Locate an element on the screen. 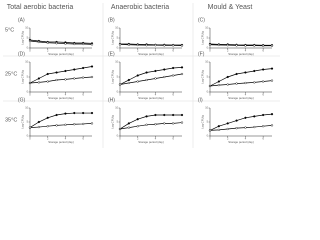 This screenshot has height=240, width=320. panel-label: (F) is located at coordinates (201, 54).